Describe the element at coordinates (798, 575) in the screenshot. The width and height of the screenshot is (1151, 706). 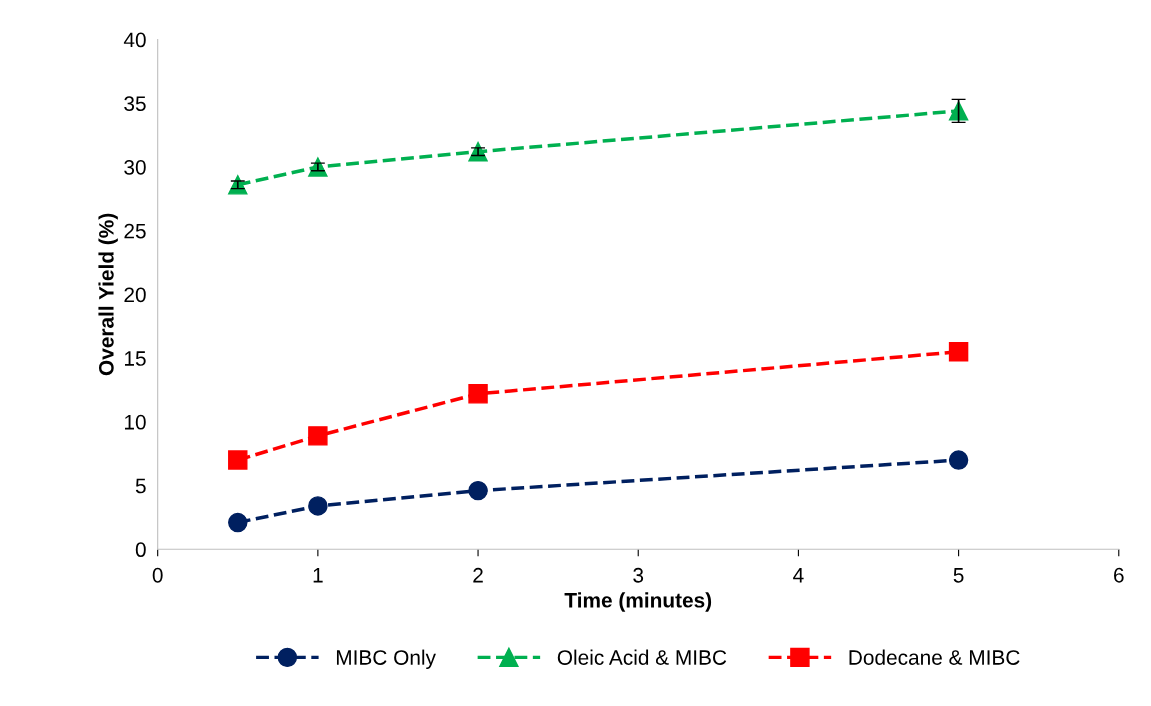
I see `x-tick-label: 4` at that location.